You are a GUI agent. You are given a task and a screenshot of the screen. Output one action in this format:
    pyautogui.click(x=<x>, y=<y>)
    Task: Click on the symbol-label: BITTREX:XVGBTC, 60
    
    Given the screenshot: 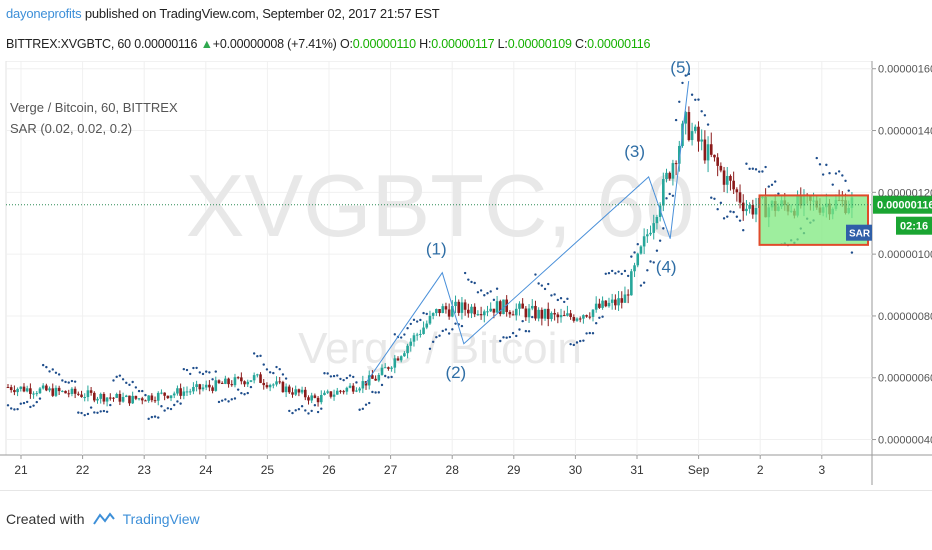 What is the action you would take?
    pyautogui.click(x=68, y=44)
    